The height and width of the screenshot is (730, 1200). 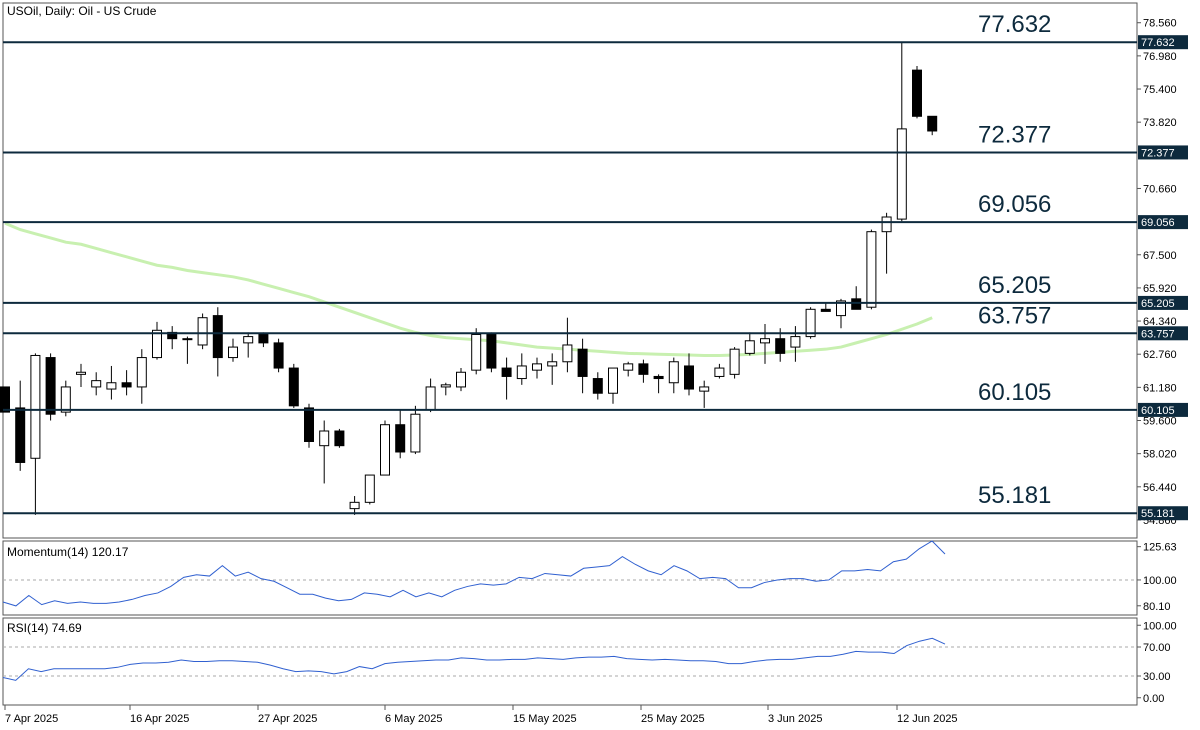 What do you see at coordinates (1157, 677) in the screenshot?
I see `rsi-tick-label: 30.00` at bounding box center [1157, 677].